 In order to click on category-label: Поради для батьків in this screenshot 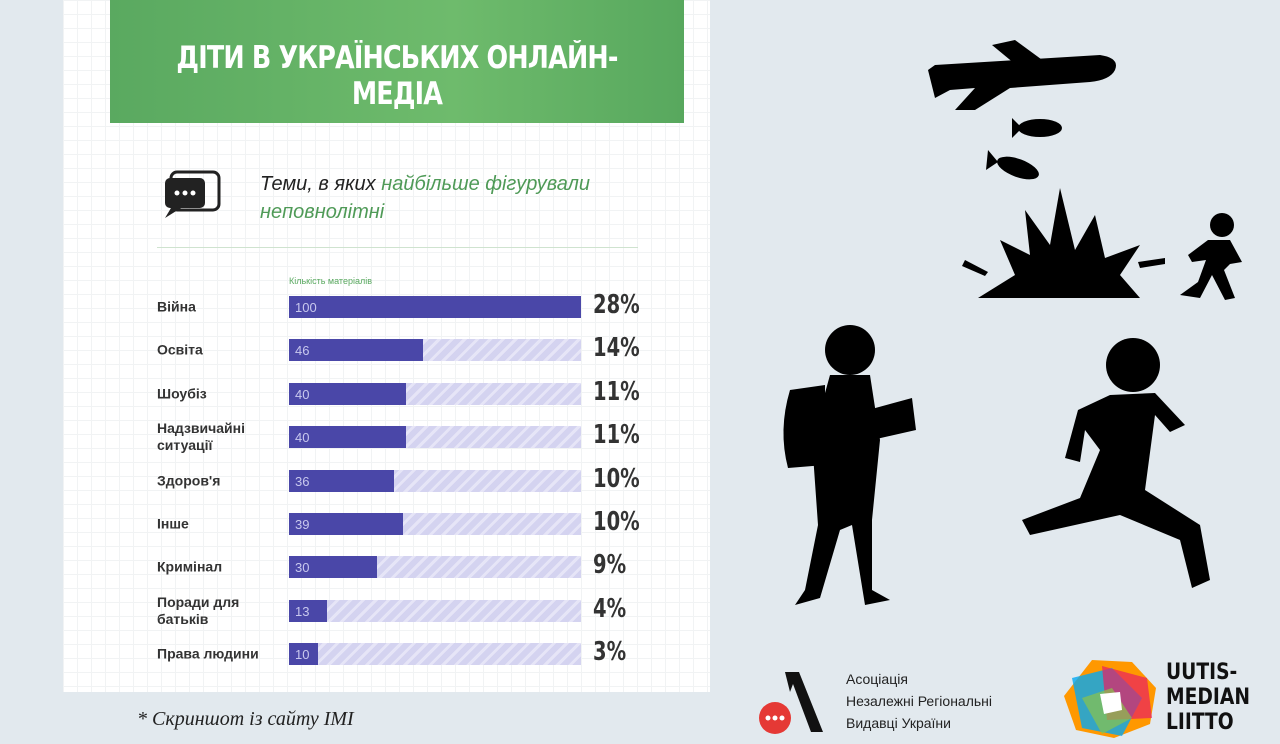, I will do `click(198, 610)`.